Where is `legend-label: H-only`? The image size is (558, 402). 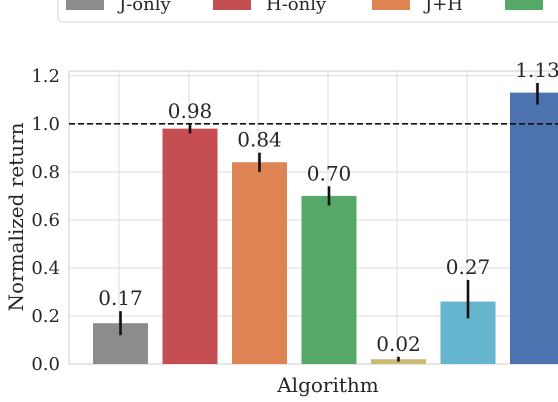
legend-label: H-only is located at coordinates (296, 7).